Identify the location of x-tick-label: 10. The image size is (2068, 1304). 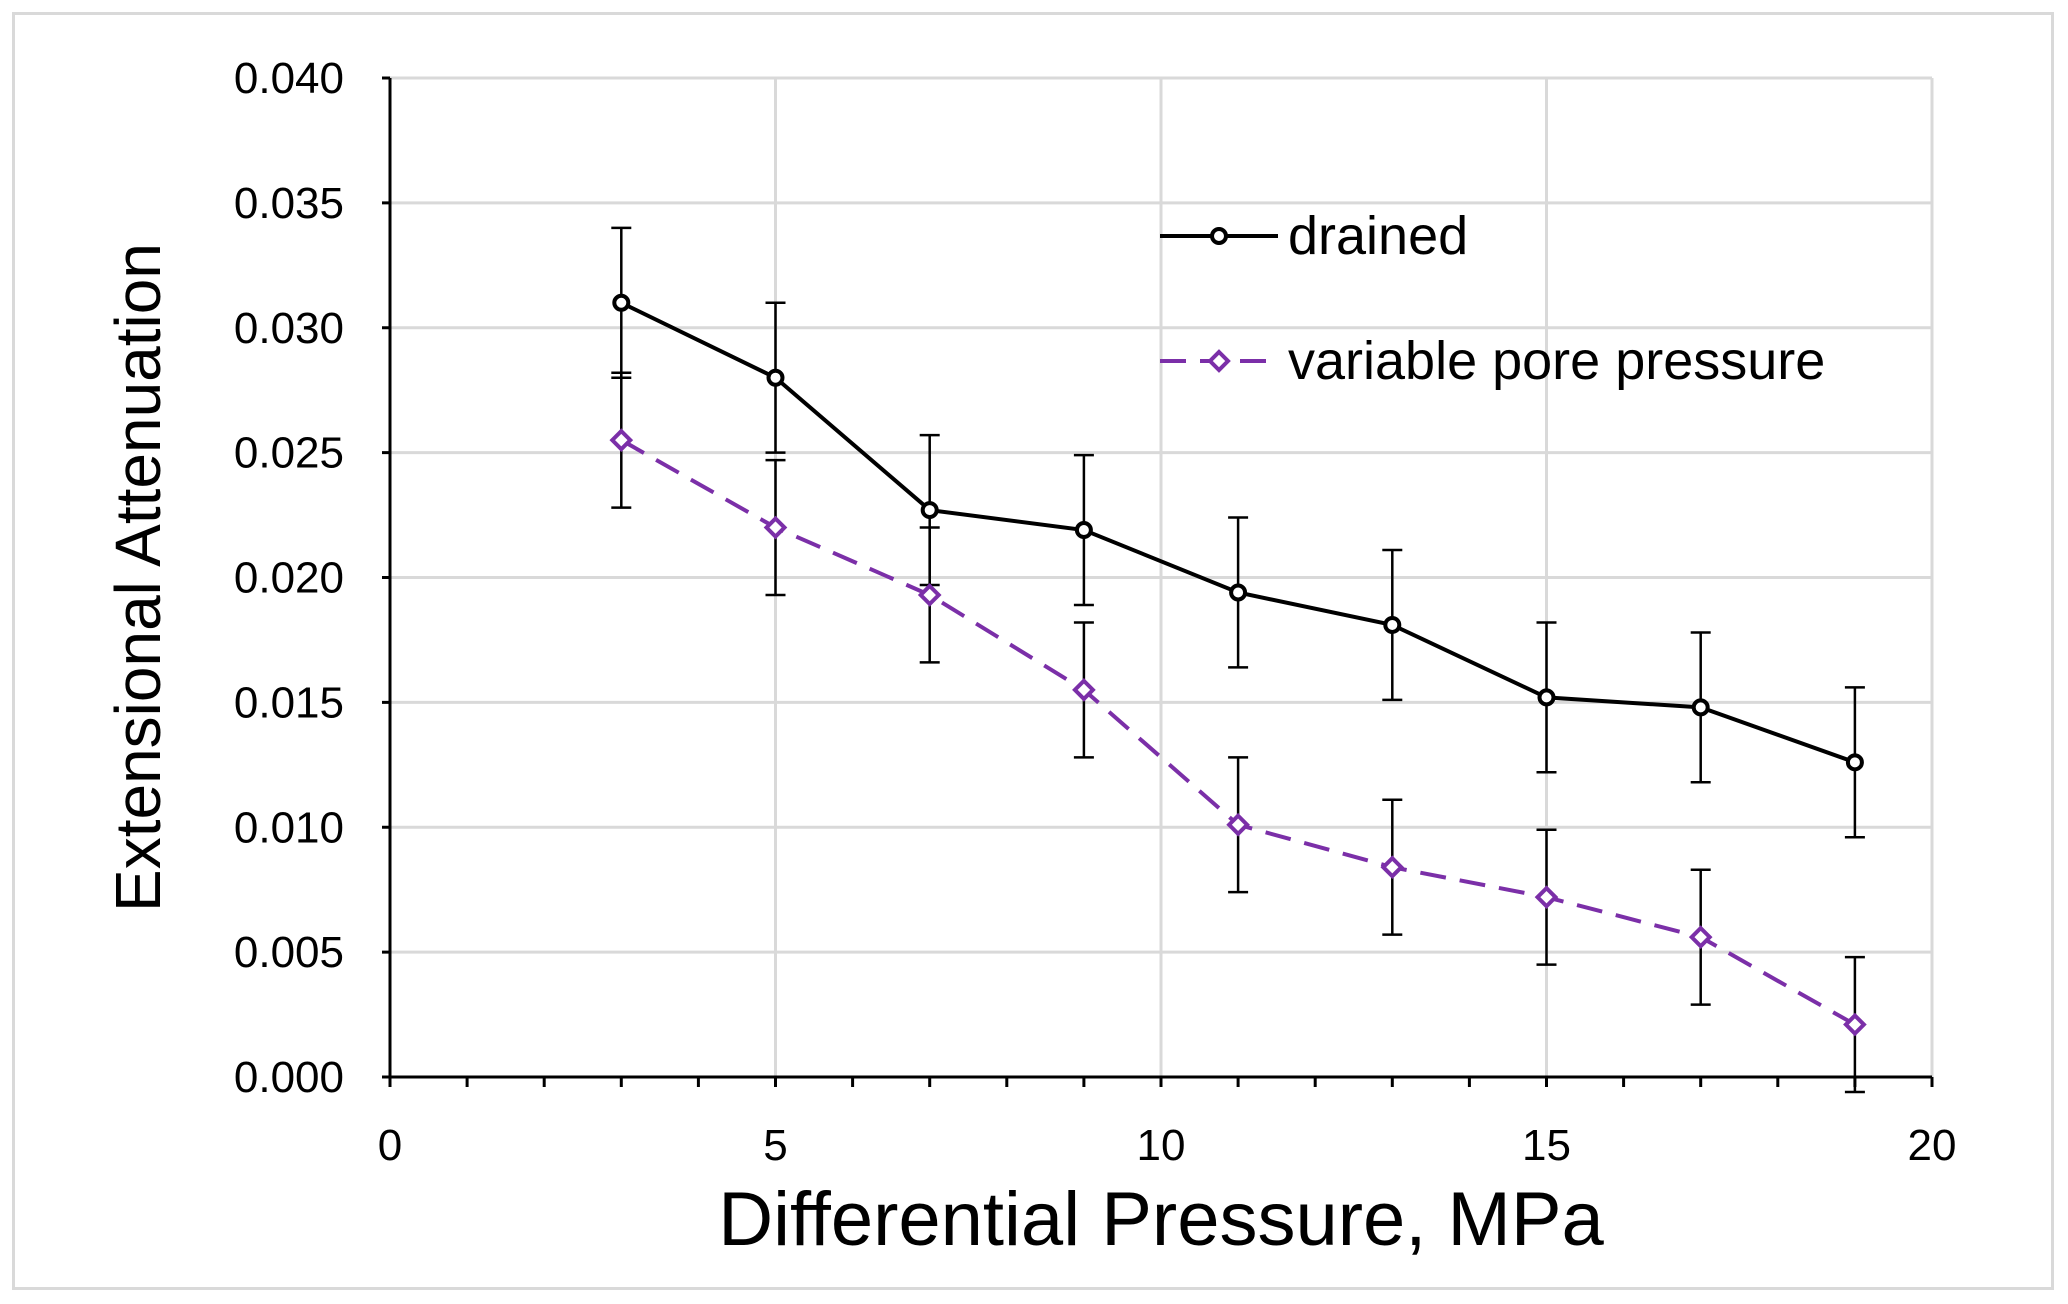
(1161, 1145).